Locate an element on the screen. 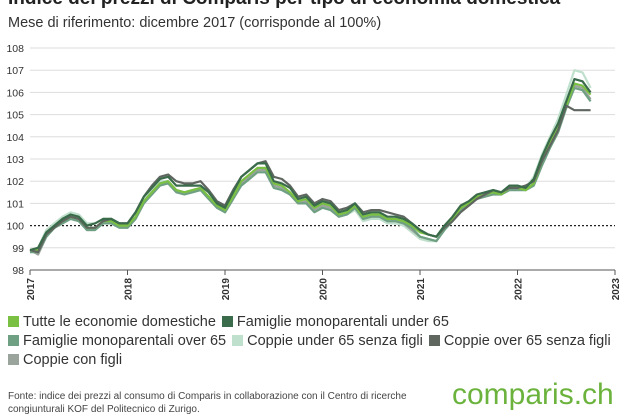 The image size is (630, 416). legend-item: Famiglie monoparentali over 65 is located at coordinates (117, 341).